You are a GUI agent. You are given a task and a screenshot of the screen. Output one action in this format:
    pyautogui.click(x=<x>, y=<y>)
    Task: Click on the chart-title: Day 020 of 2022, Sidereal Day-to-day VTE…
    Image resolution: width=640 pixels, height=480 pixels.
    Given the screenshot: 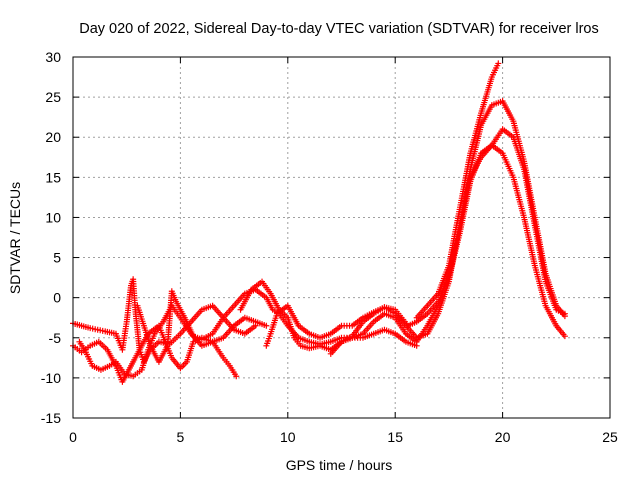 What is the action you would take?
    pyautogui.click(x=339, y=29)
    